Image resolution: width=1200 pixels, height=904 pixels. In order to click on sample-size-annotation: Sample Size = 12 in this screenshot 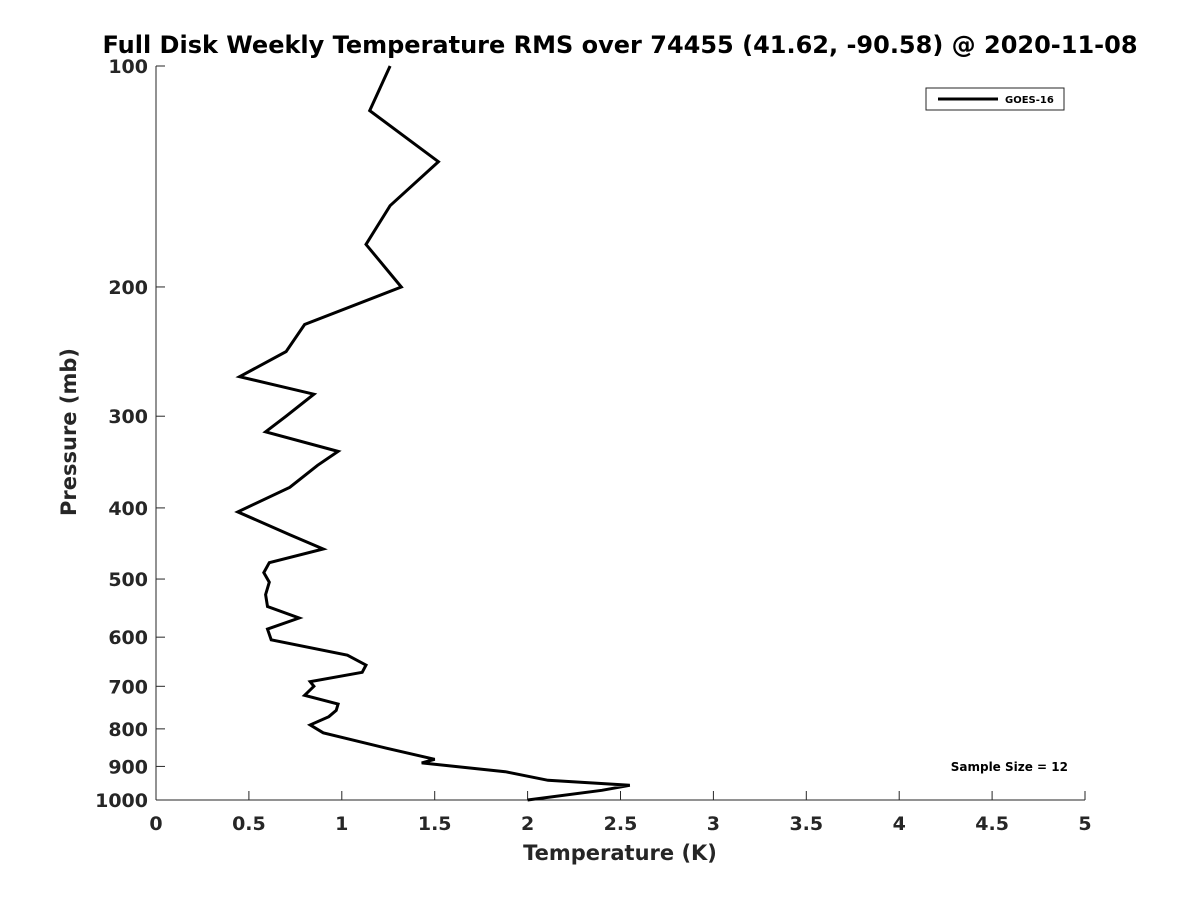, I will do `click(1009, 767)`.